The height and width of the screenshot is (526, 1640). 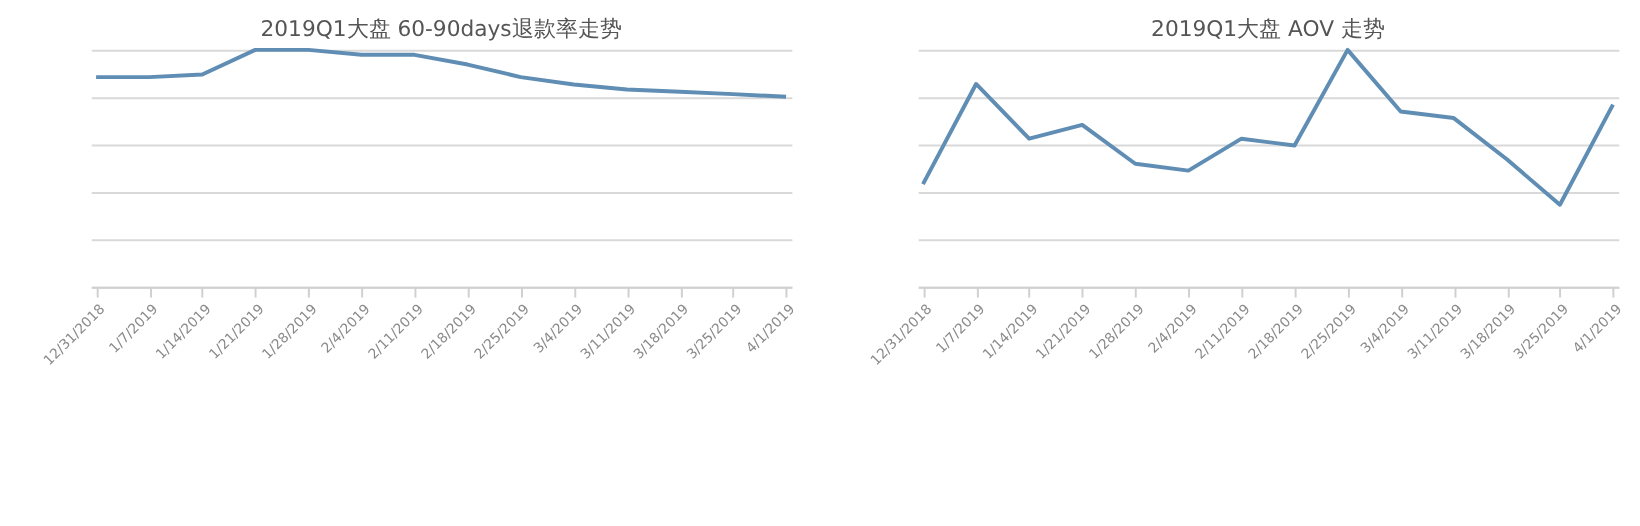 I want to click on chart-title: 2019Q1大盘 AOV 走势, so click(x=1268, y=29).